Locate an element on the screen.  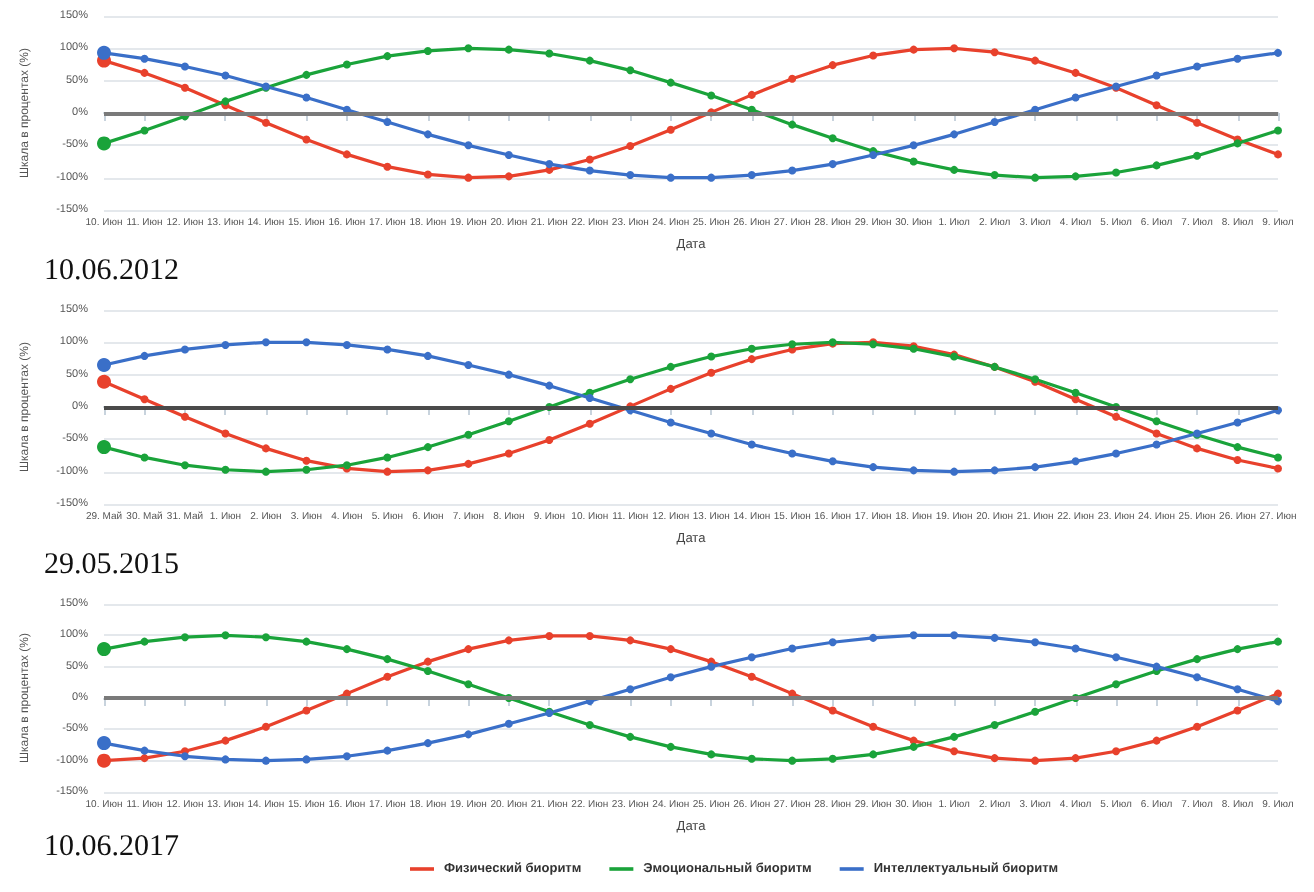
text: 10.06.2012 is located at coordinates (111, 271).